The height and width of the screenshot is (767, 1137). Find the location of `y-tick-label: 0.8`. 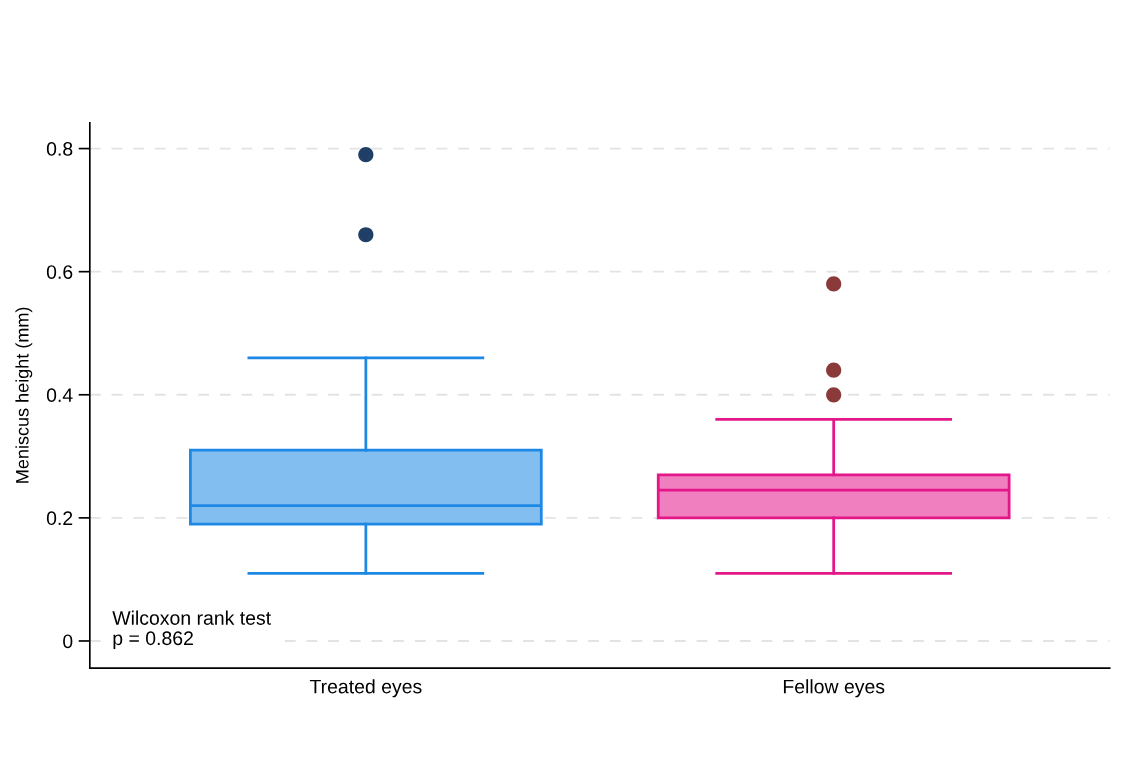

y-tick-label: 0.8 is located at coordinates (59, 149).